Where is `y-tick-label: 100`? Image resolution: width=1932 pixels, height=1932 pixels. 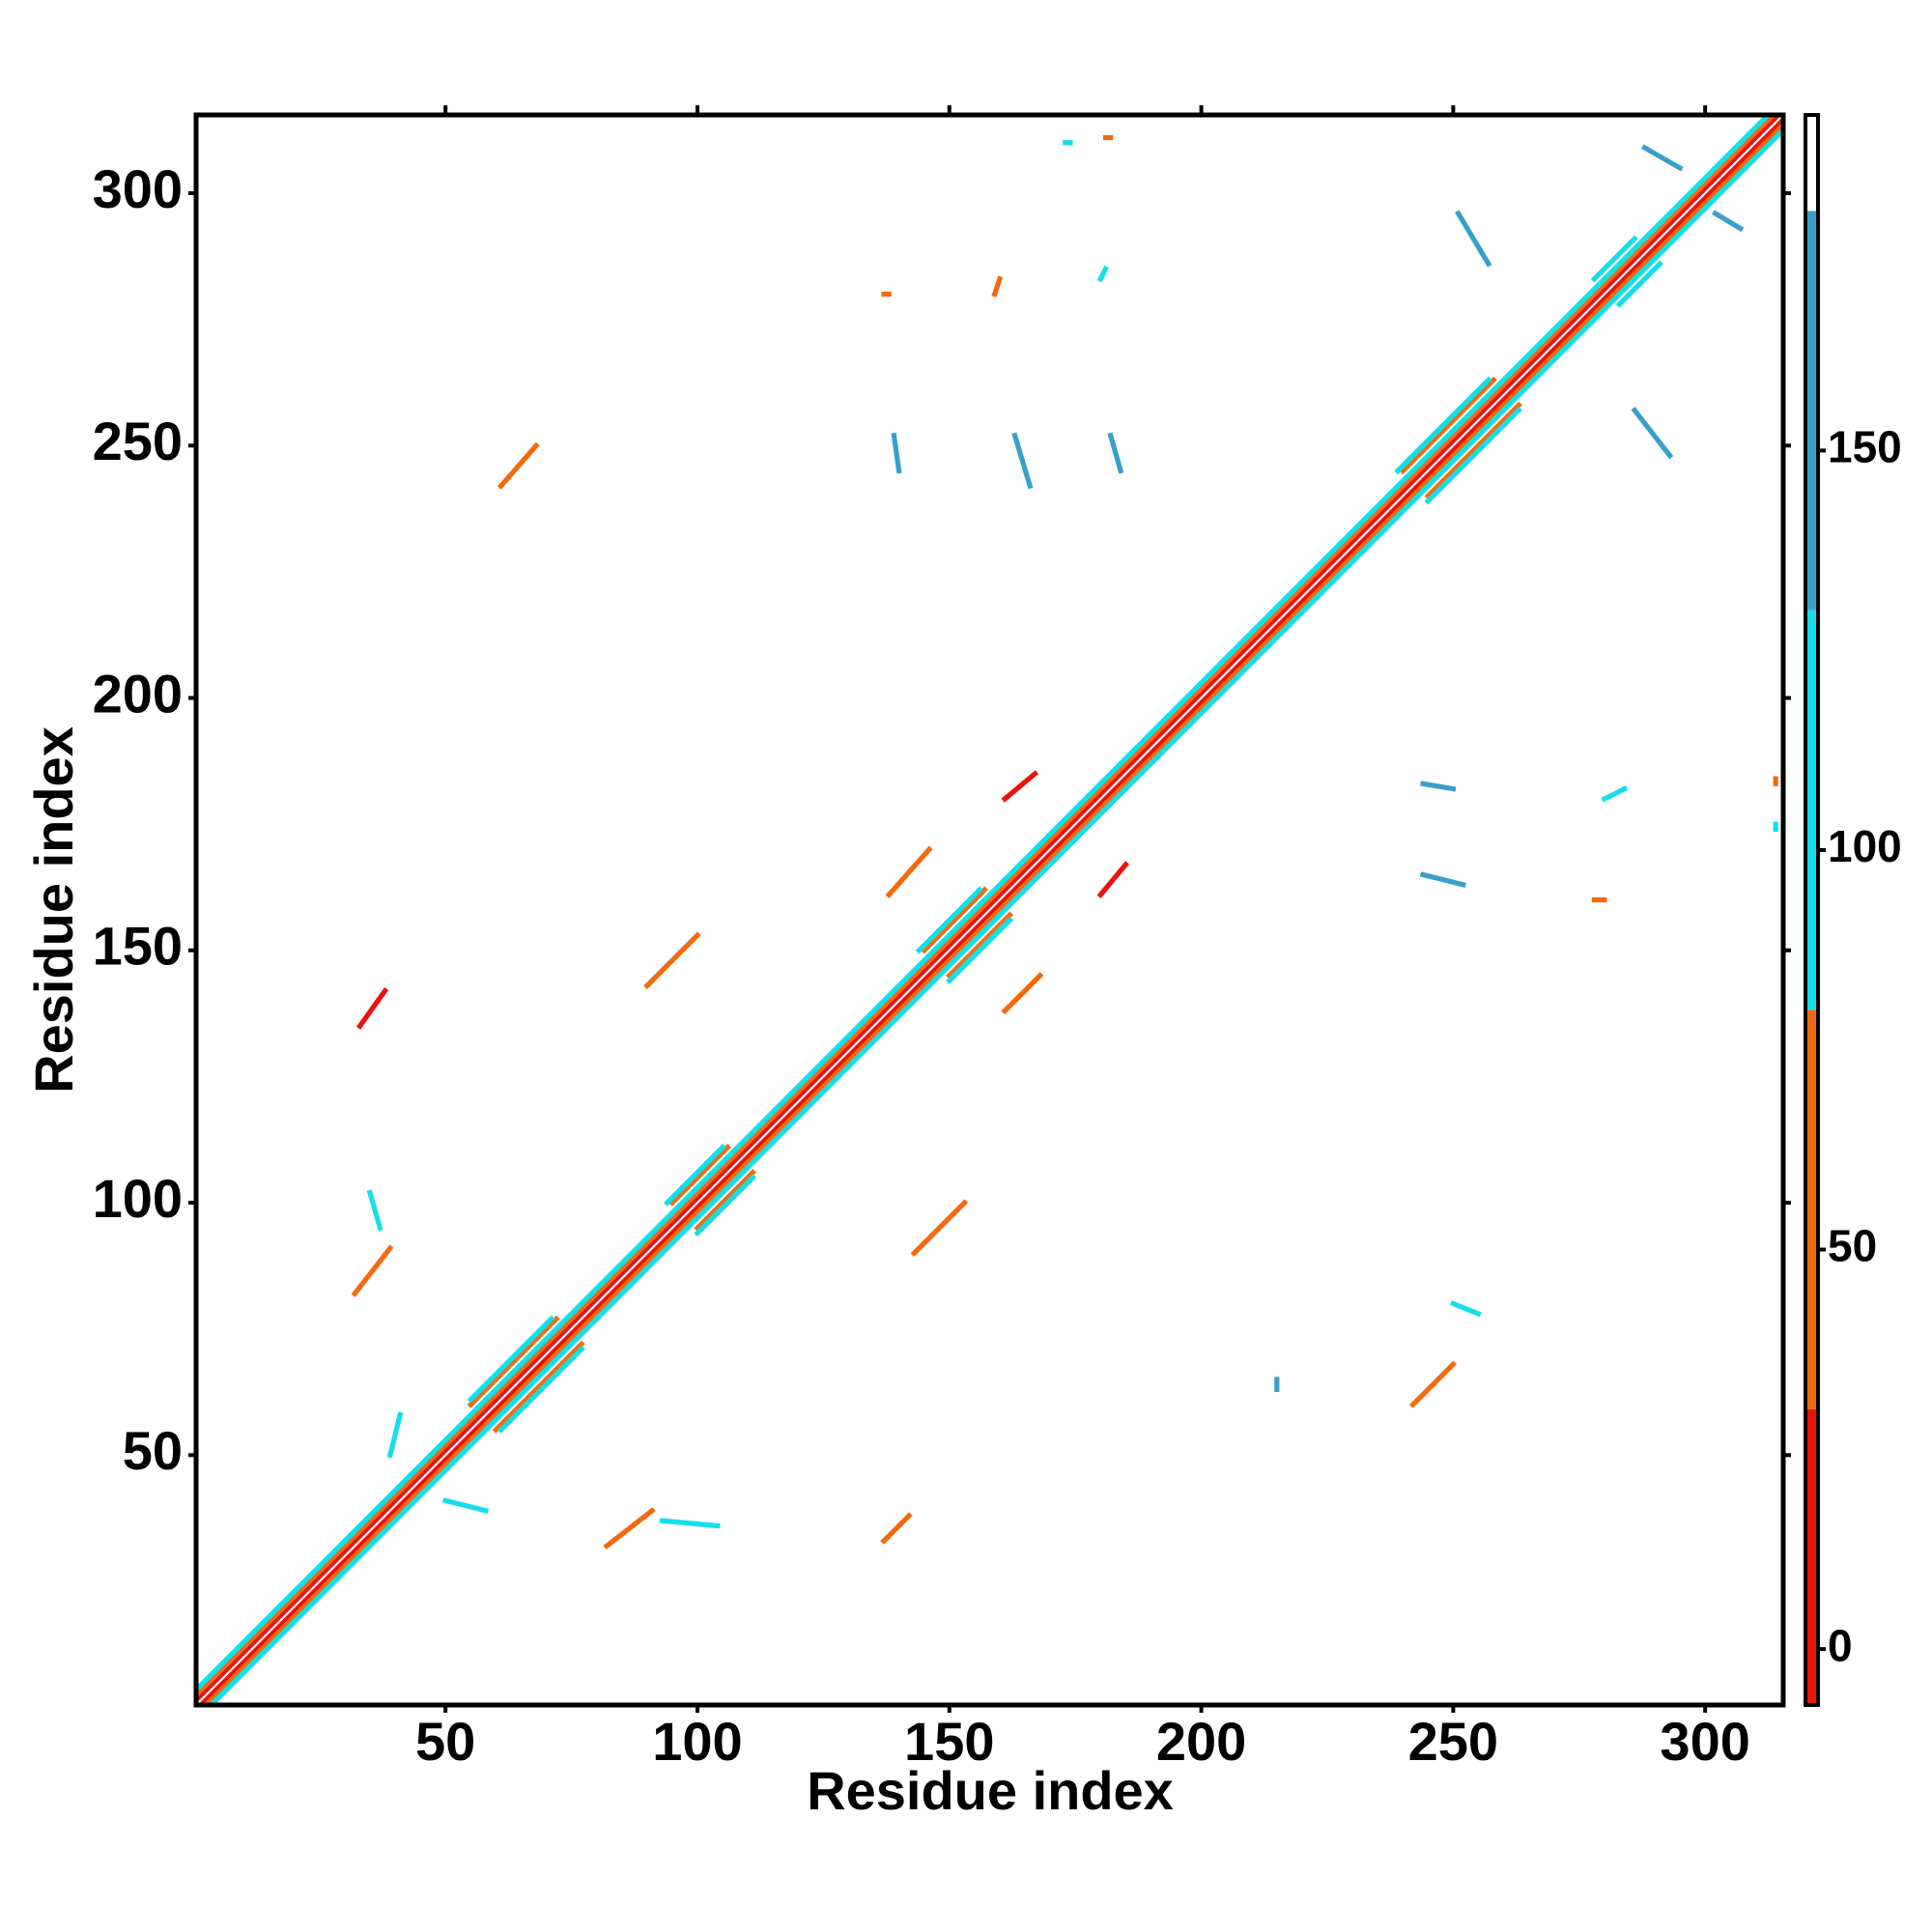
y-tick-label: 100 is located at coordinates (138, 1198).